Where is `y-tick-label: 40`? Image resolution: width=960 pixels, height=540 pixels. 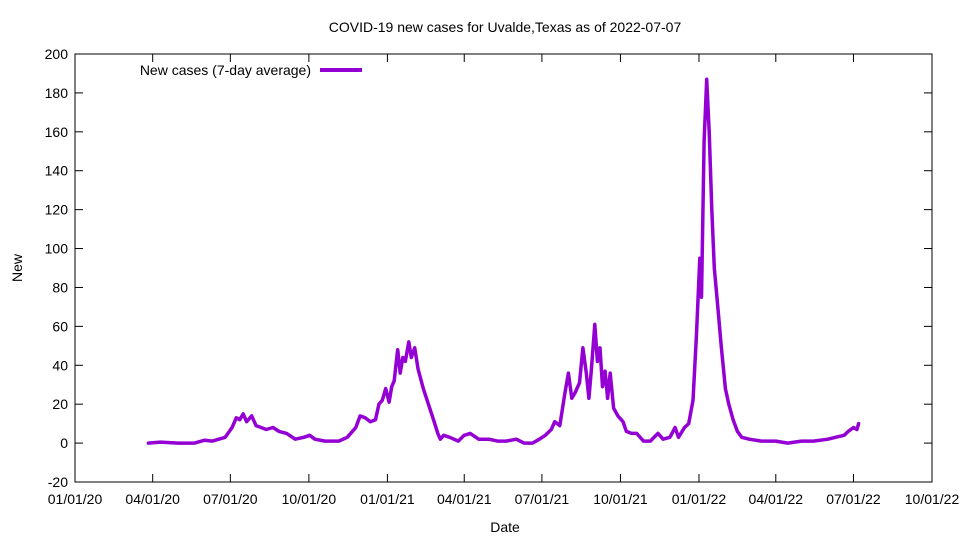
y-tick-label: 40 is located at coordinates (60, 365).